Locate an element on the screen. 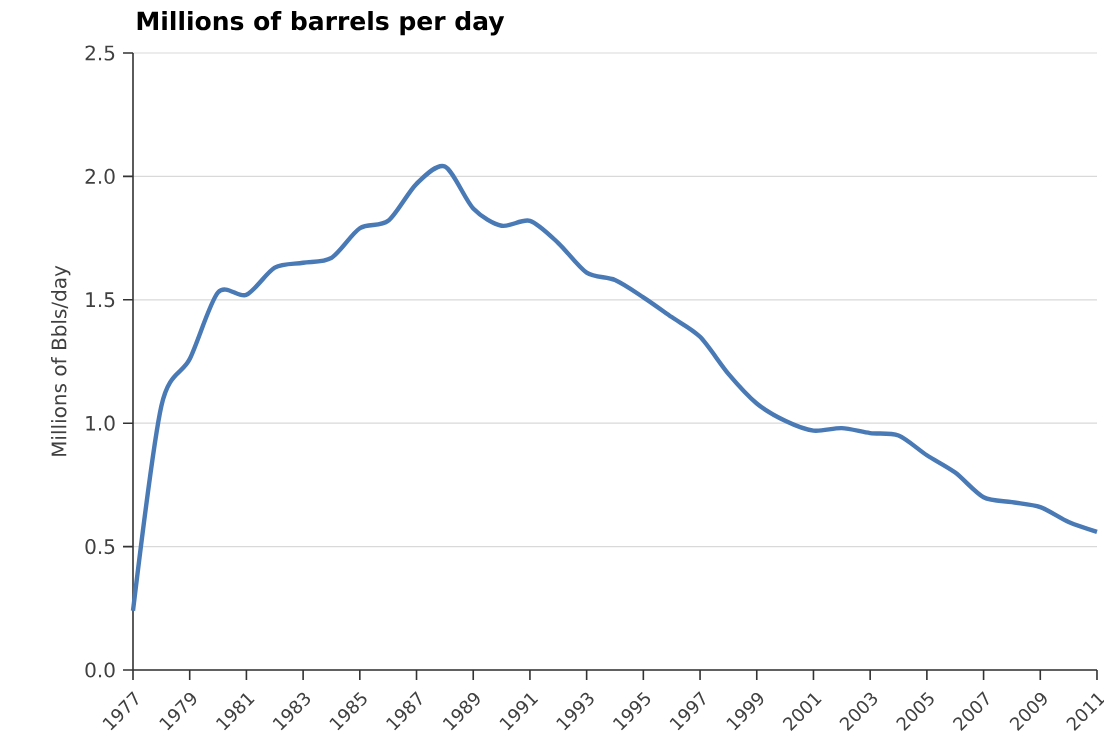  y-tick-label: 0.5 is located at coordinates (100, 547).